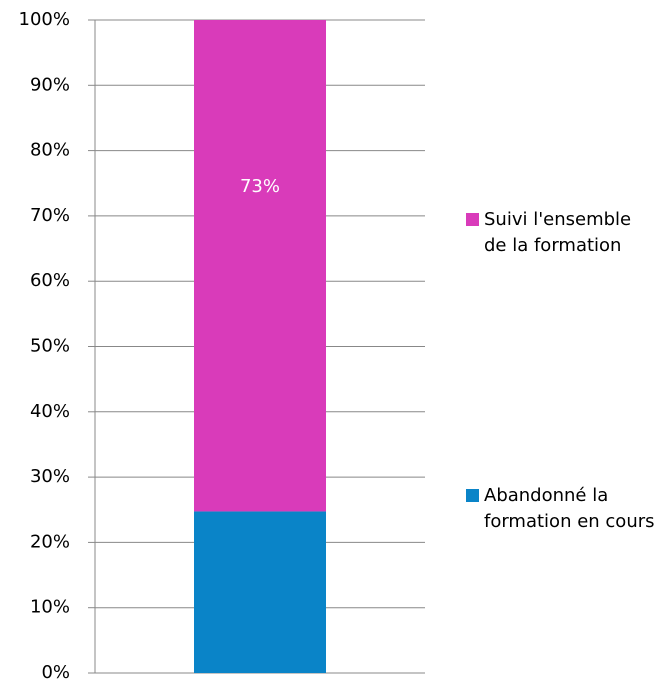 The width and height of the screenshot is (661, 683). I want to click on data-label: 73%, so click(260, 186).